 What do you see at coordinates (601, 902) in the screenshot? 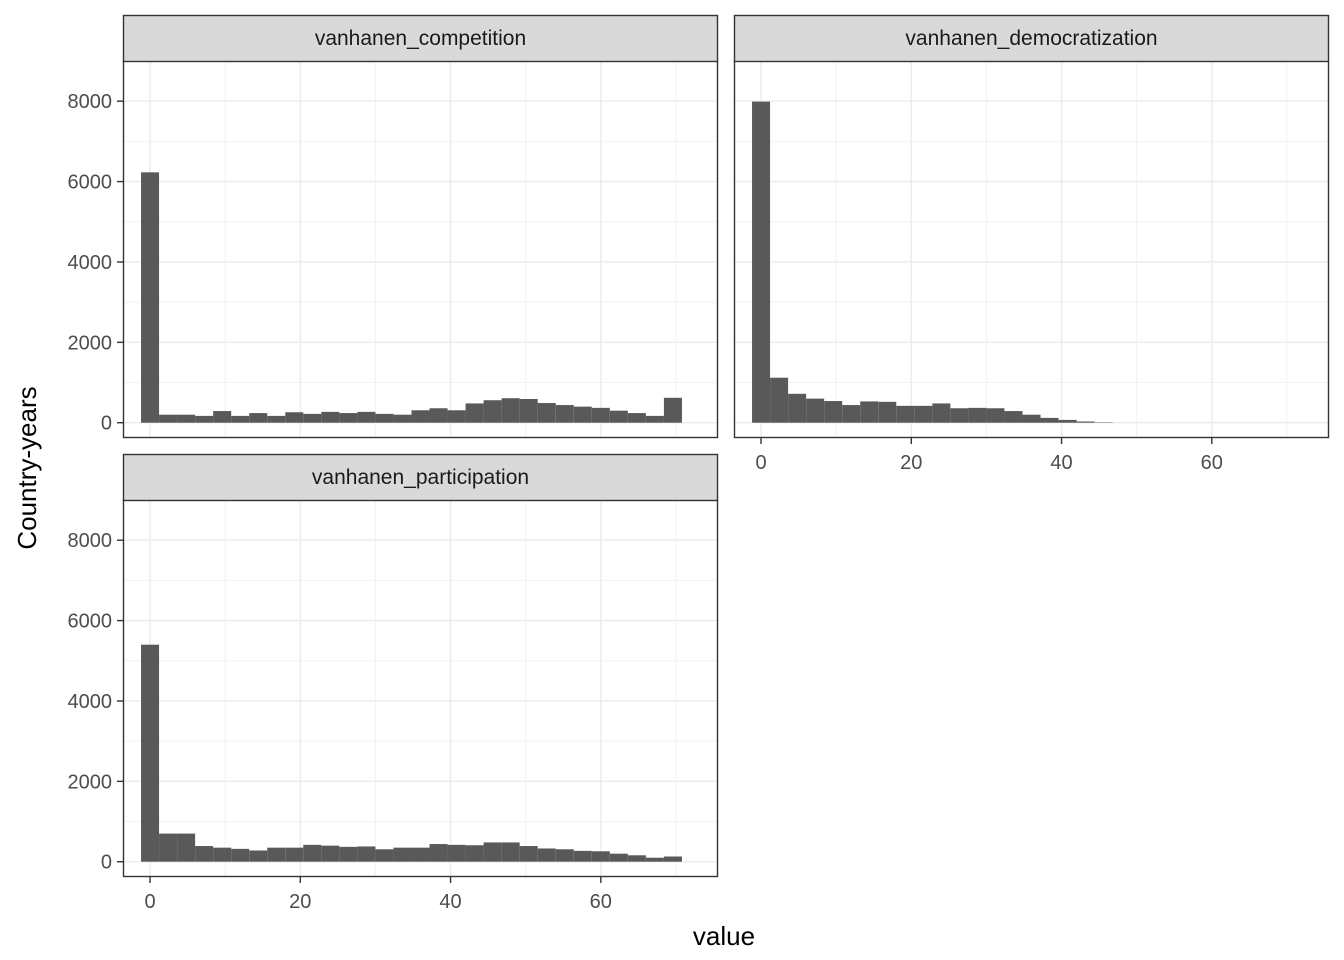
I see `x-tick-label: 60` at bounding box center [601, 902].